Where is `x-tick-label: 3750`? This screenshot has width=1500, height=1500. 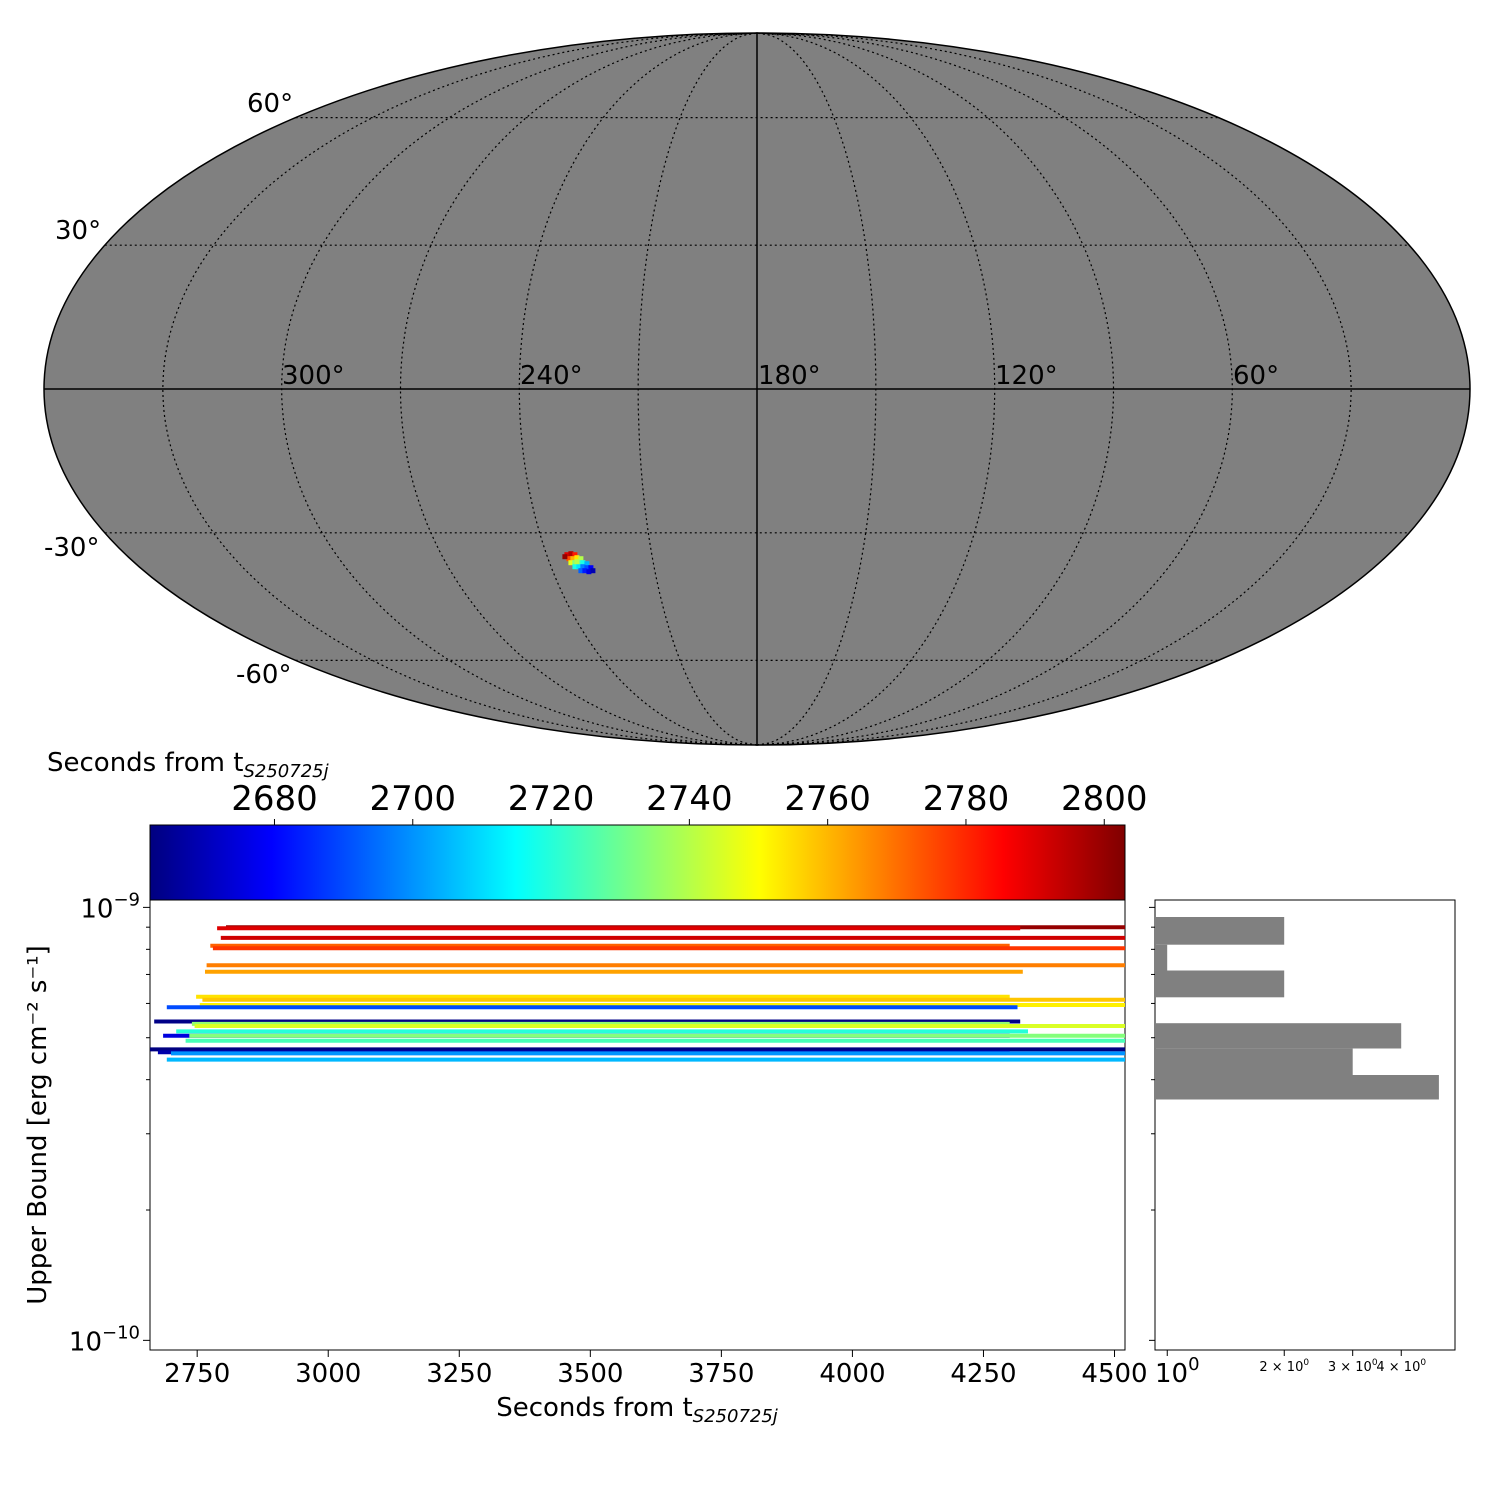 x-tick-label: 3750 is located at coordinates (721, 1374).